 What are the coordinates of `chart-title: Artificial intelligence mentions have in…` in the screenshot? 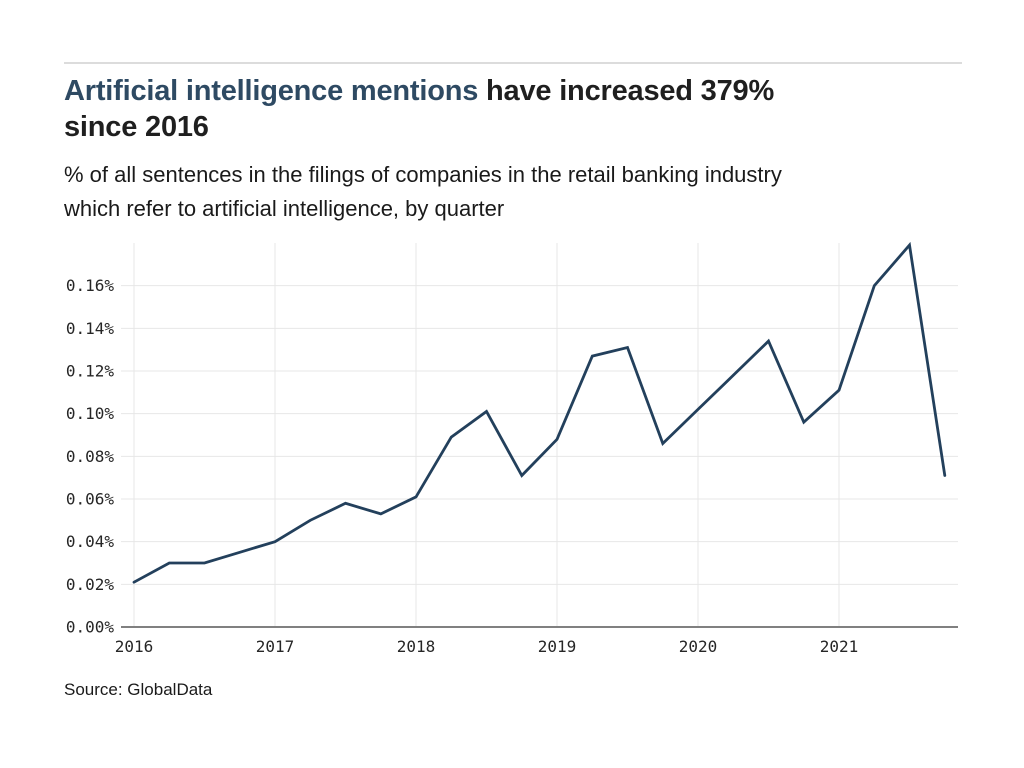 It's located at (514, 109).